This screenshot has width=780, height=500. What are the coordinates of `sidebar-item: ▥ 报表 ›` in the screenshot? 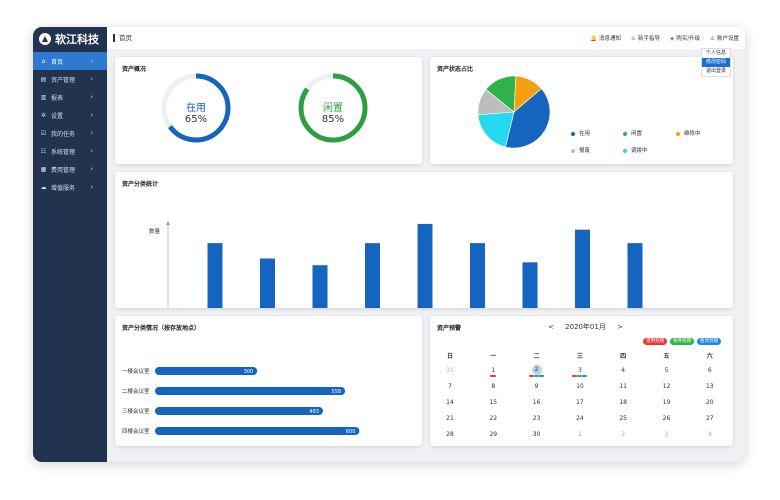 It's located at (70, 97).